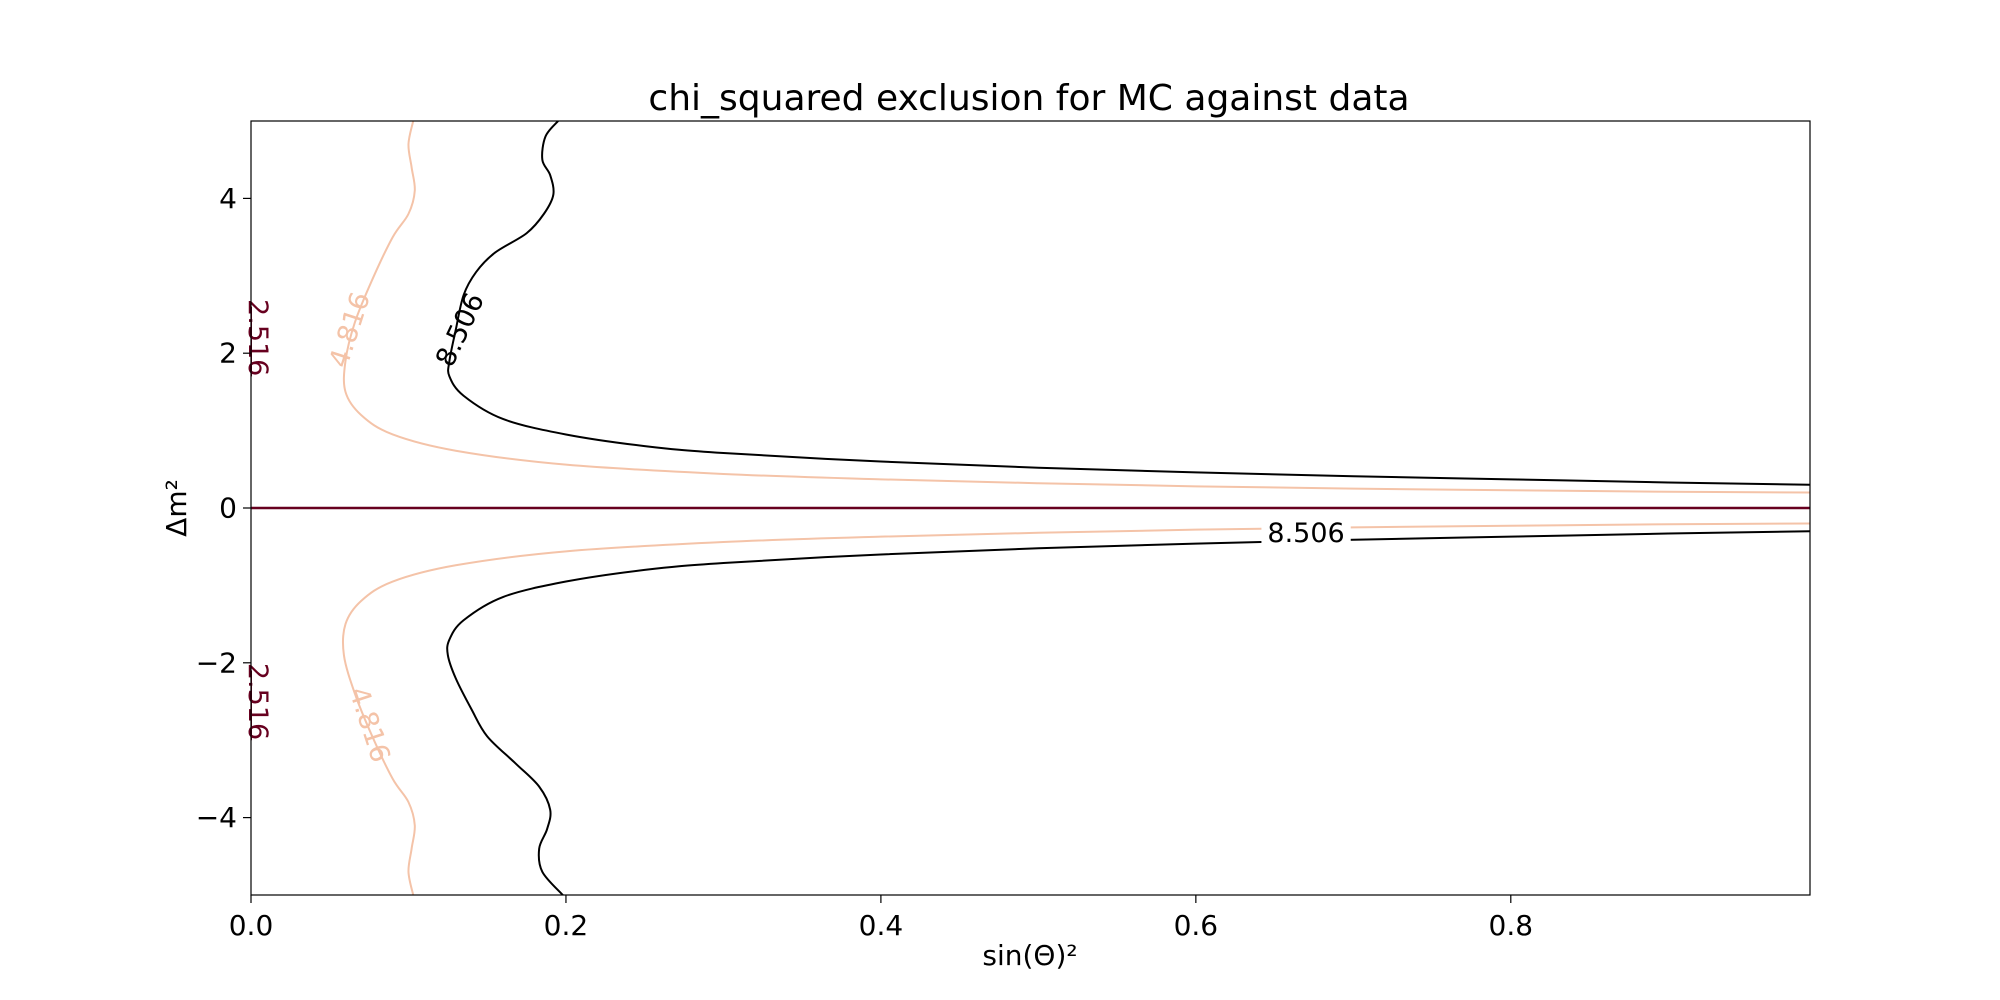  What do you see at coordinates (228, 508) in the screenshot?
I see `y-tick-label: 0` at bounding box center [228, 508].